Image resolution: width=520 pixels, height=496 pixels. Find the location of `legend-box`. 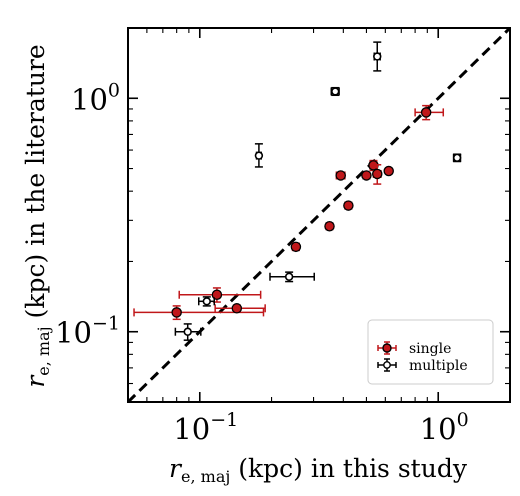

legend-box is located at coordinates (430, 352).